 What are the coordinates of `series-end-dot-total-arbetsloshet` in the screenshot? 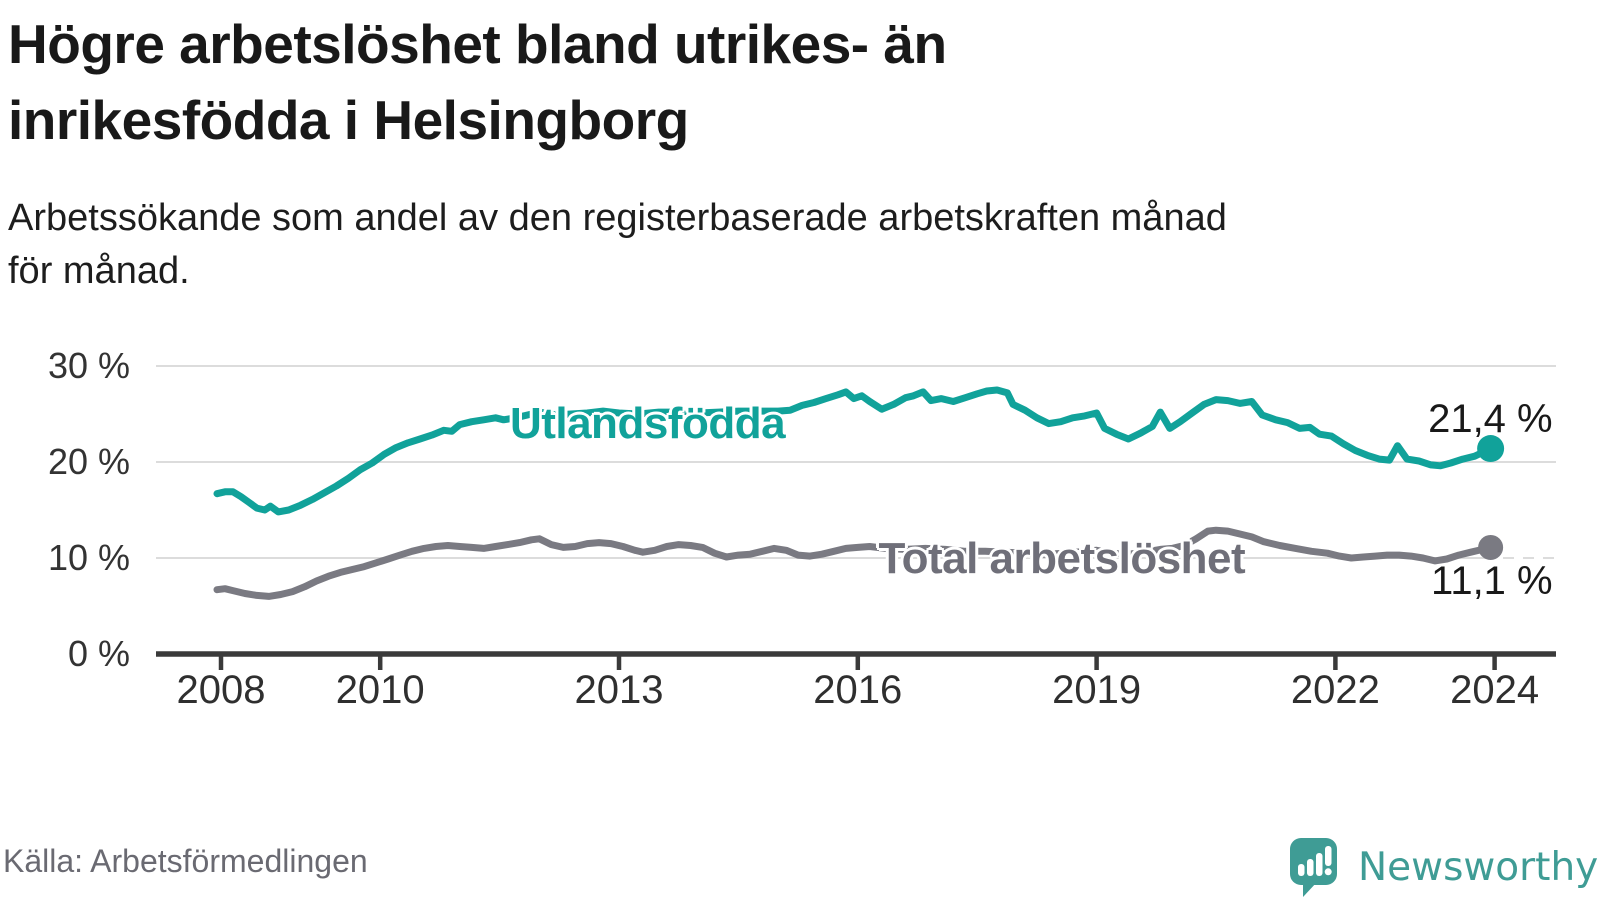 It's located at (1491, 547).